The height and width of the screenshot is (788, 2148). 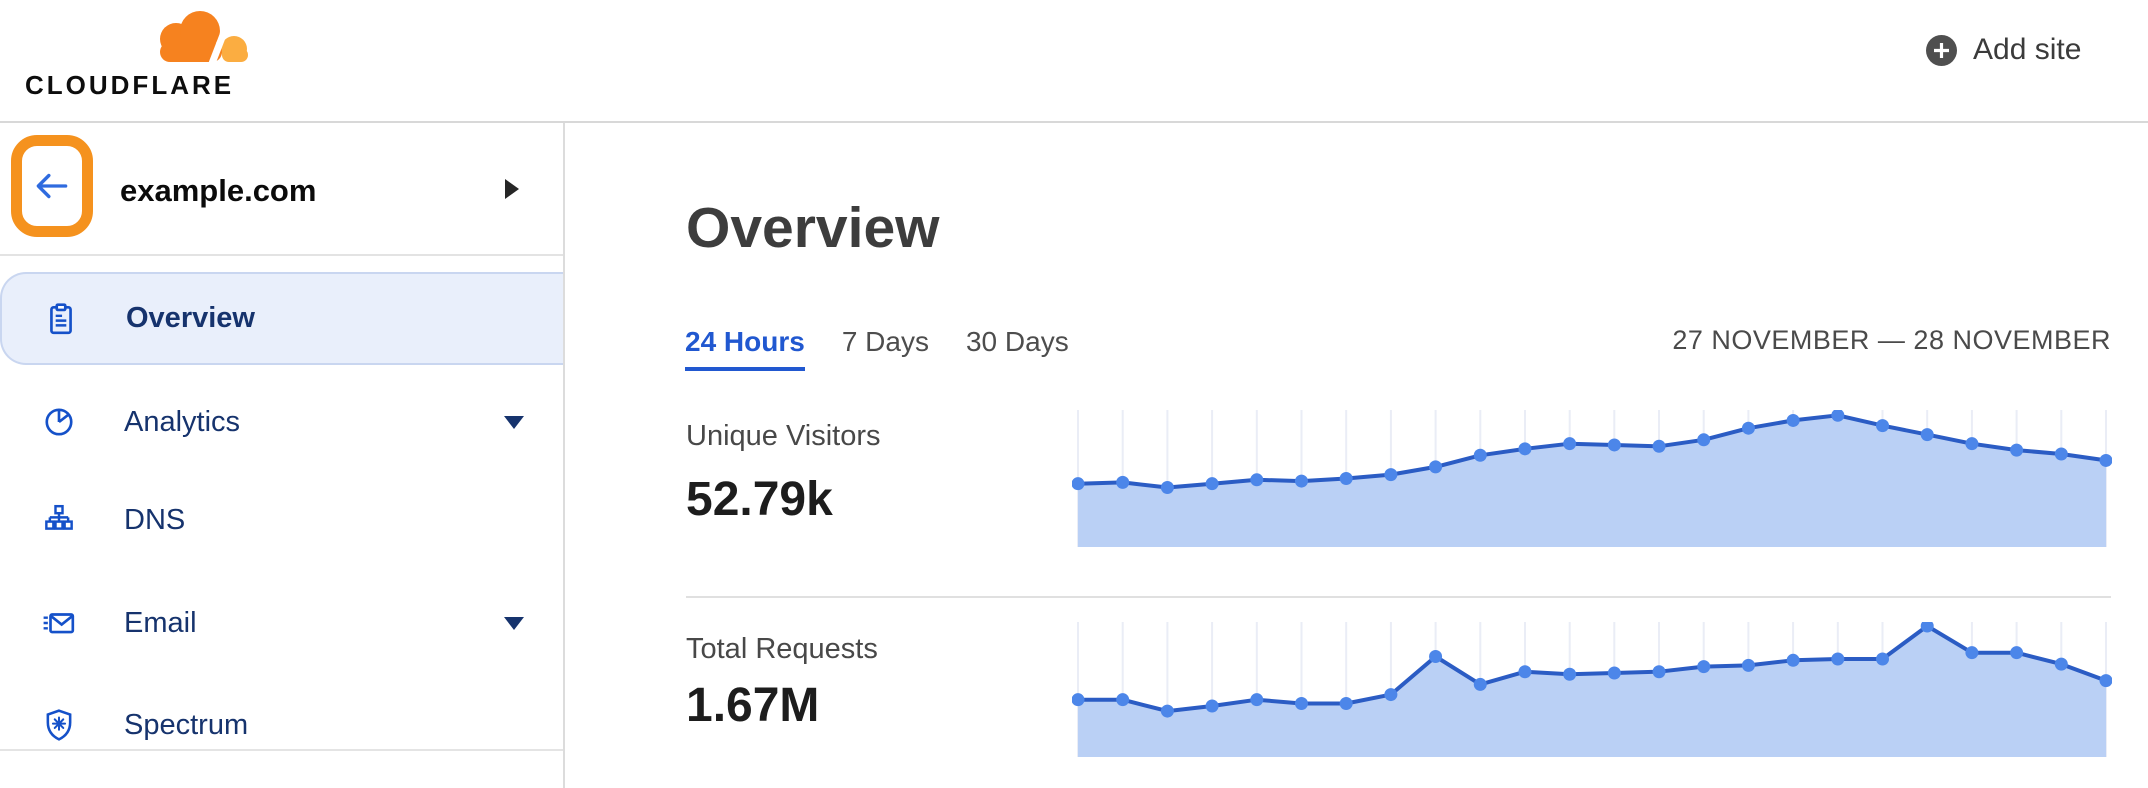 What do you see at coordinates (218, 190) in the screenshot?
I see `site-name: example.com` at bounding box center [218, 190].